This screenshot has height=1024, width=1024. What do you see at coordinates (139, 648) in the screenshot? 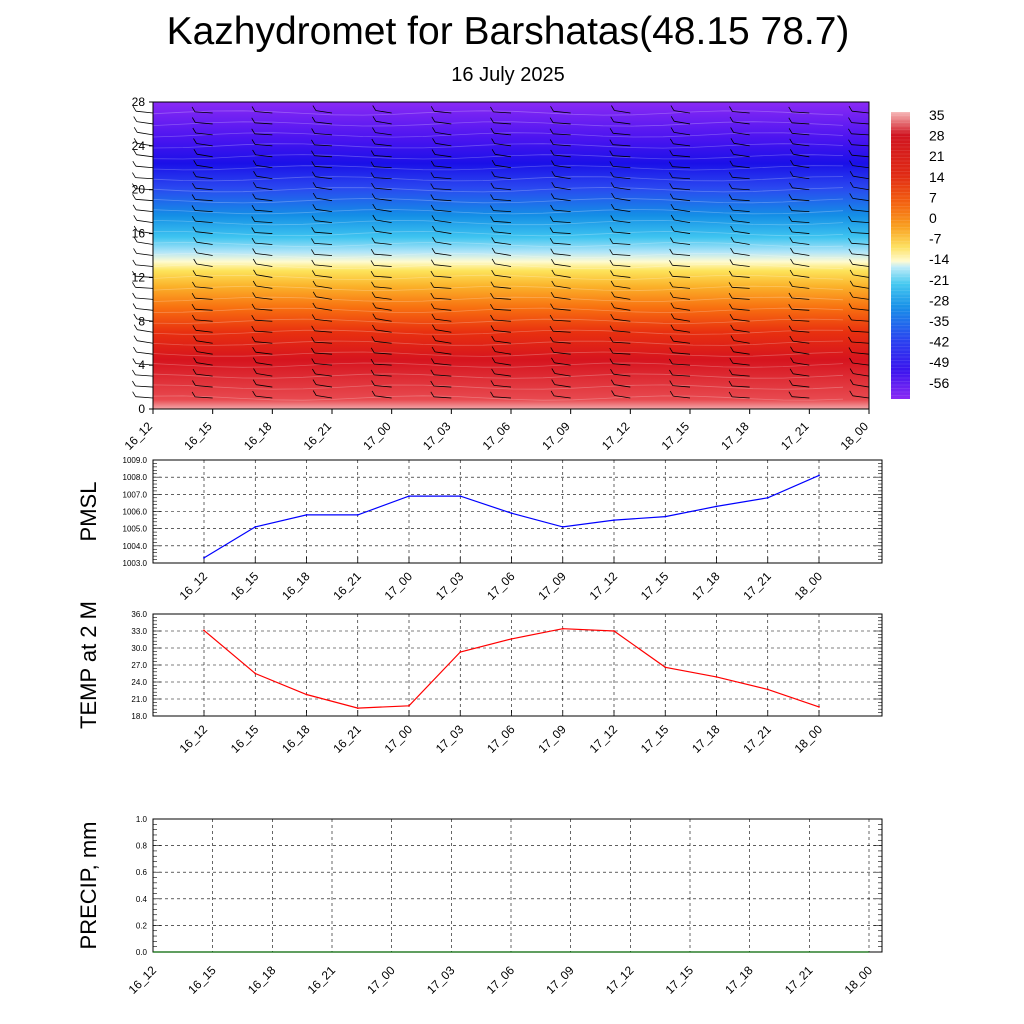
I see `temp-y-tick-label: 30.0` at bounding box center [139, 648].